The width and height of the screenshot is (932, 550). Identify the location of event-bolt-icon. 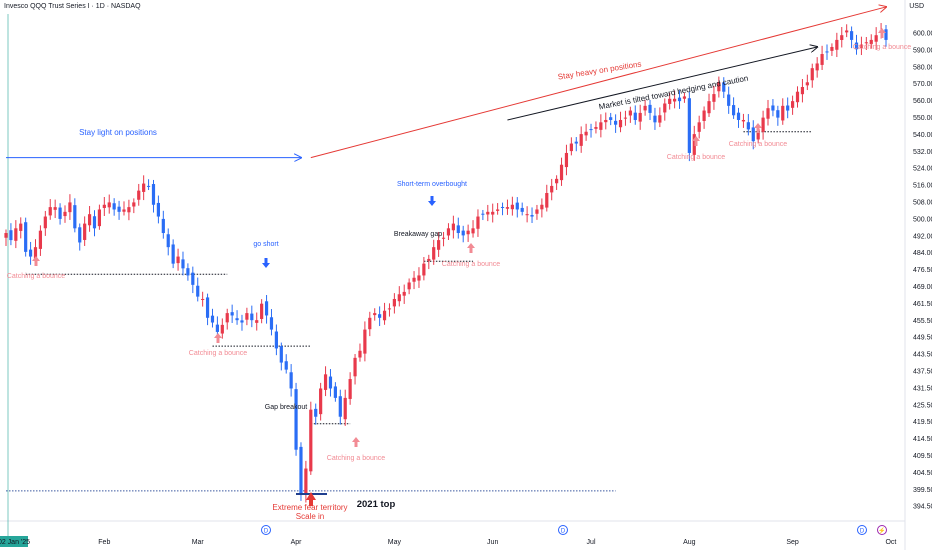
(882, 530).